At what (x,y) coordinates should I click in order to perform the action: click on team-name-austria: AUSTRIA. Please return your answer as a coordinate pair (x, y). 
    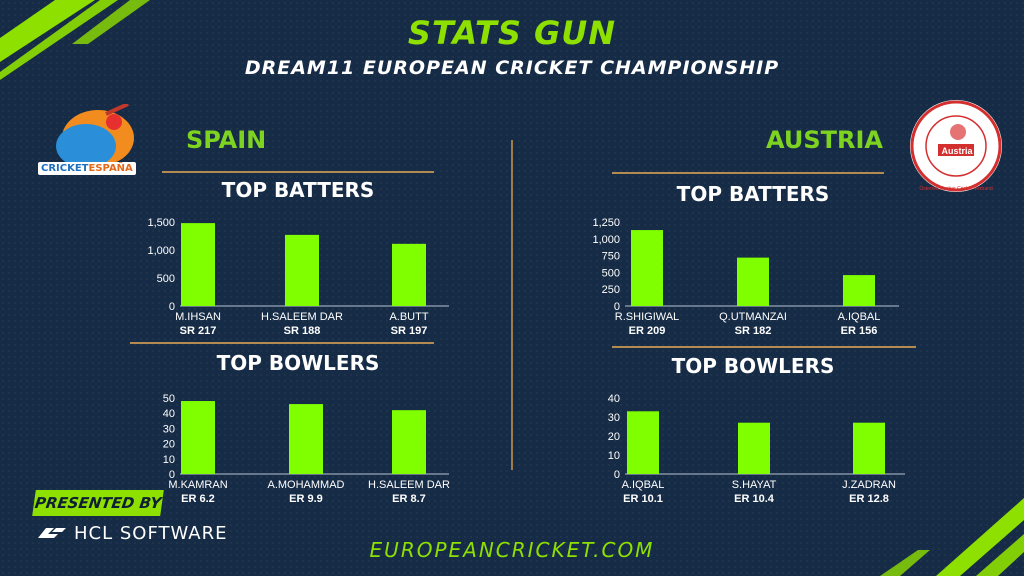
    Looking at the image, I should click on (824, 140).